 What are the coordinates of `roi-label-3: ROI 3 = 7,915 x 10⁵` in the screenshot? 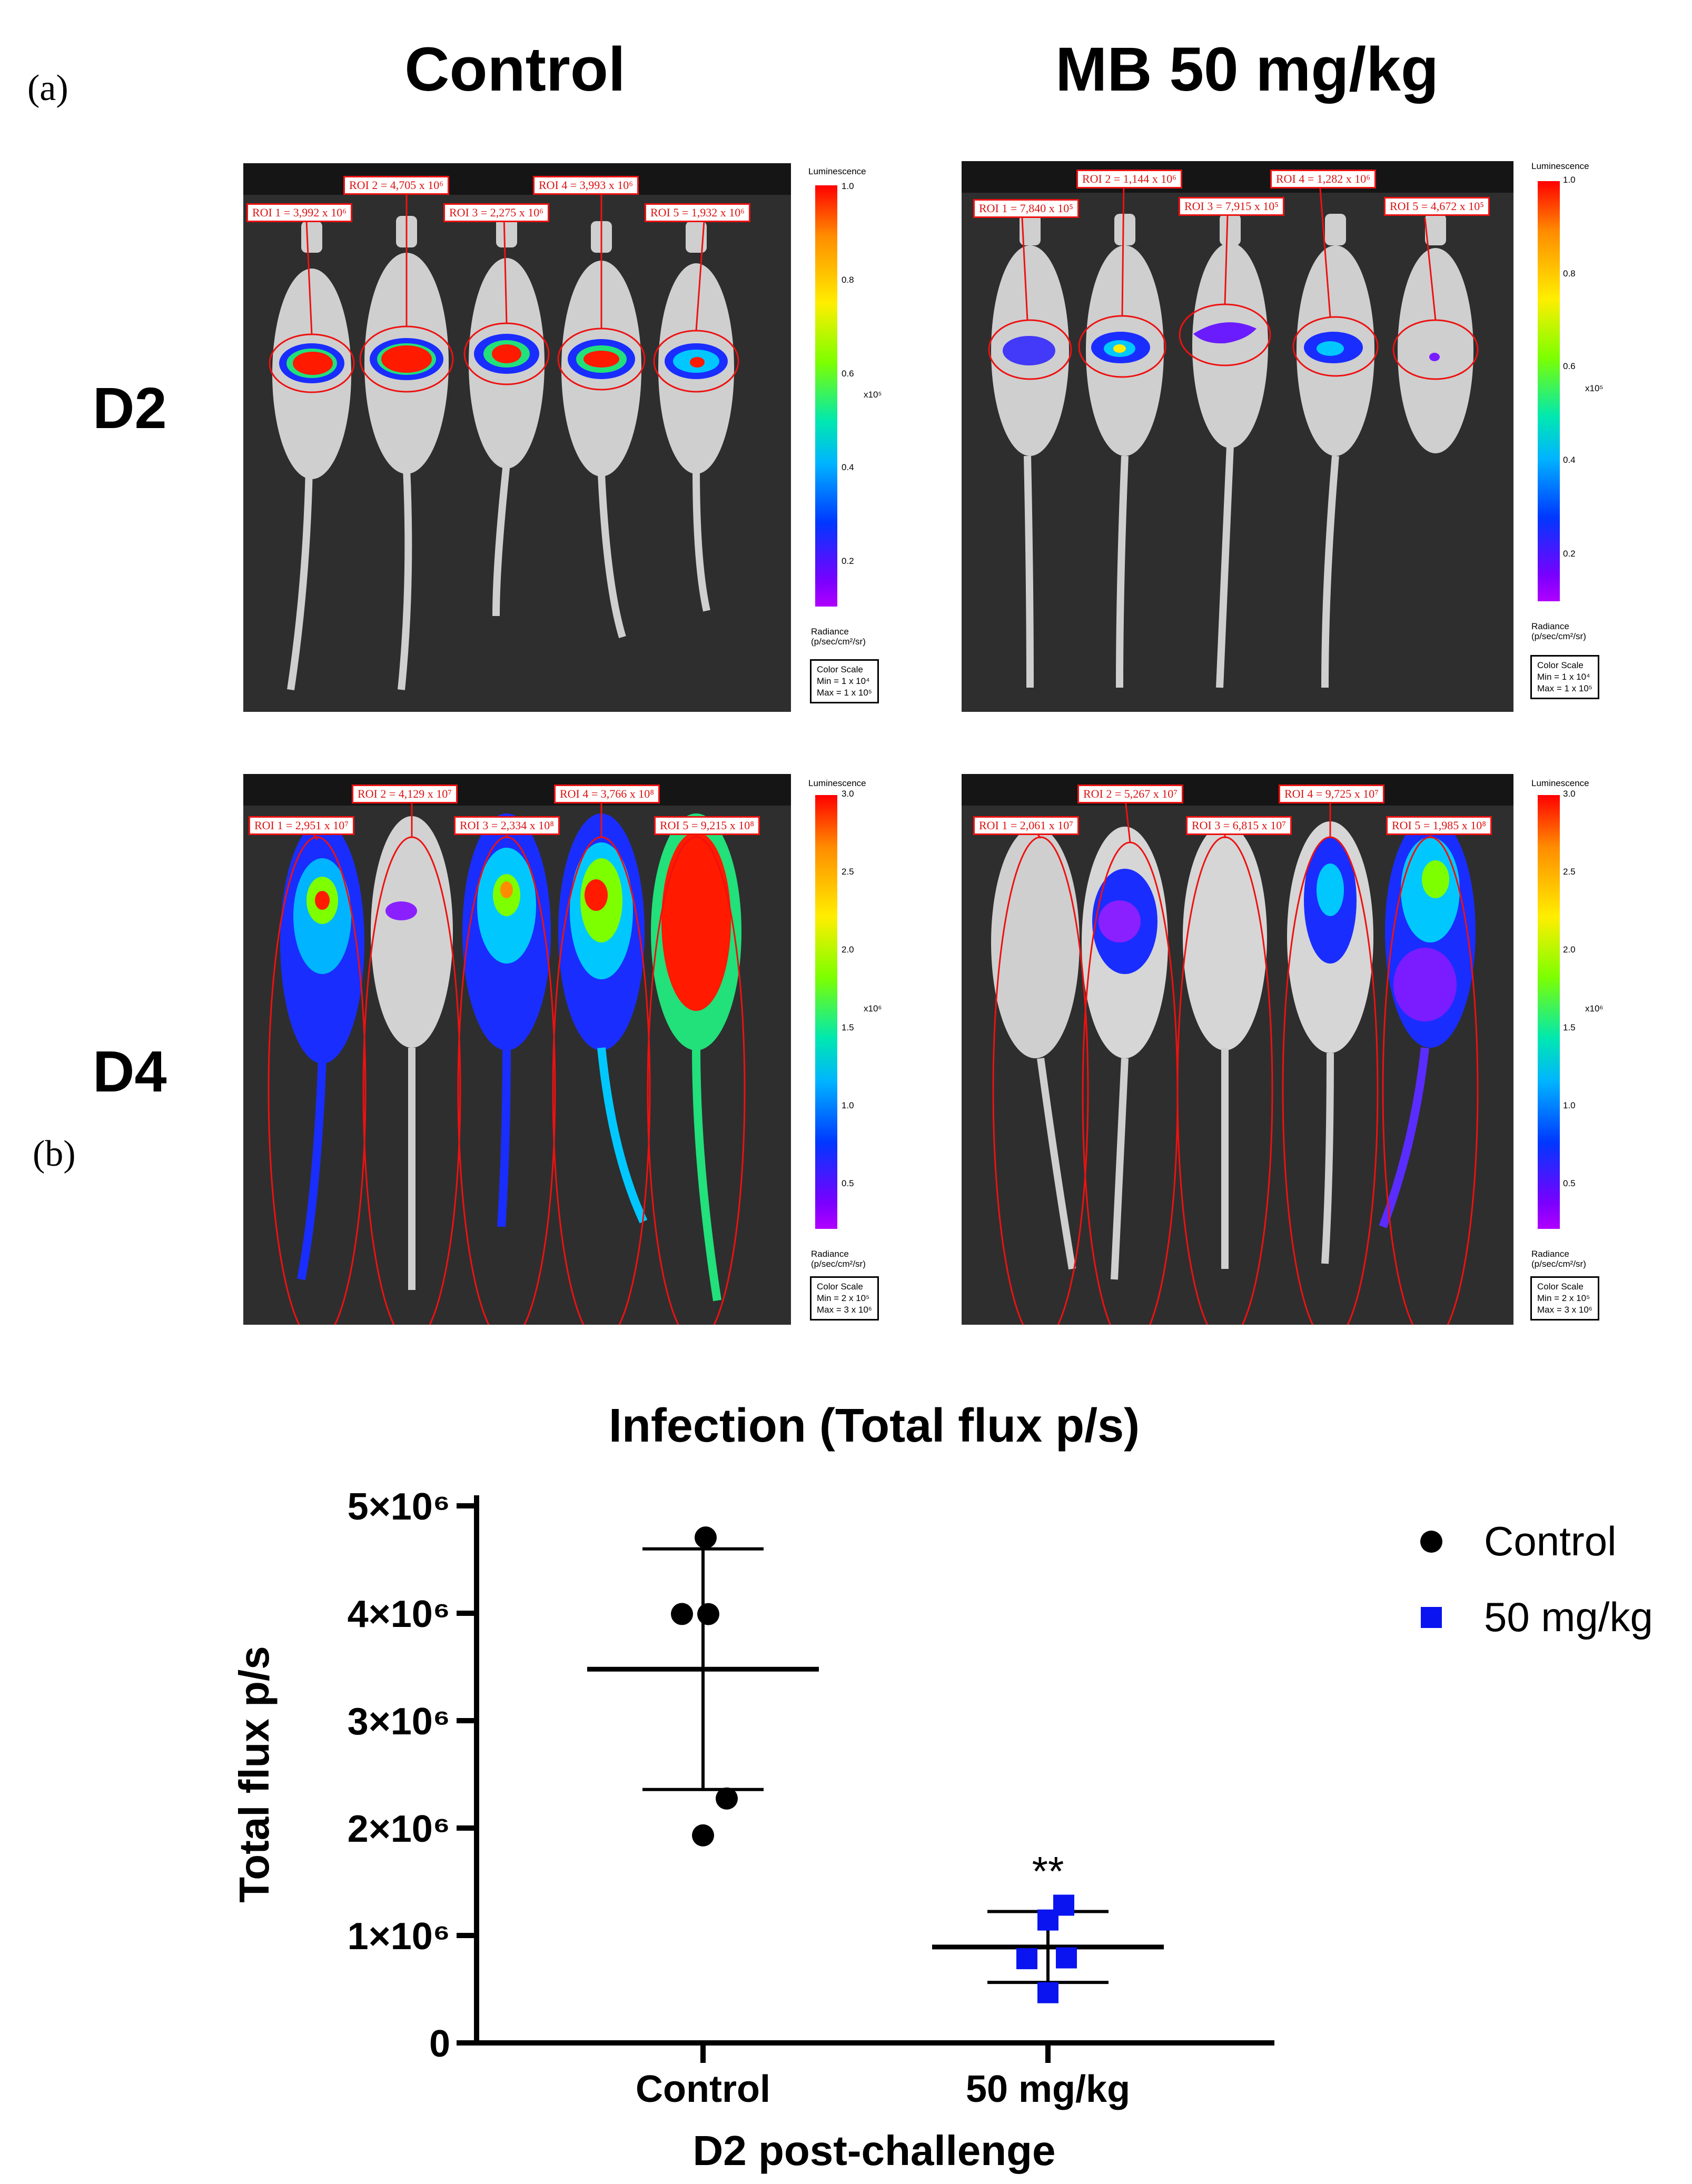 It's located at (1231, 206).